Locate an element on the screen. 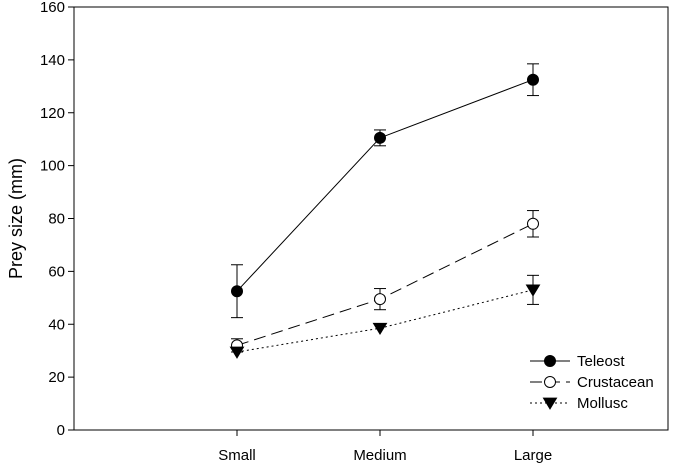 The image size is (685, 466). x-axis-ticks: Small Medium Large is located at coordinates (385, 447).